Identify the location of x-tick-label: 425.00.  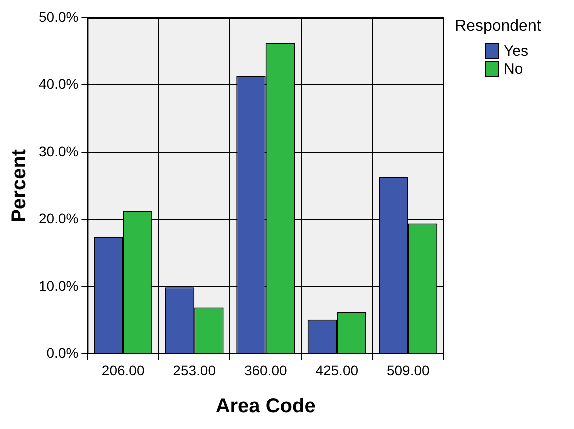
(337, 370).